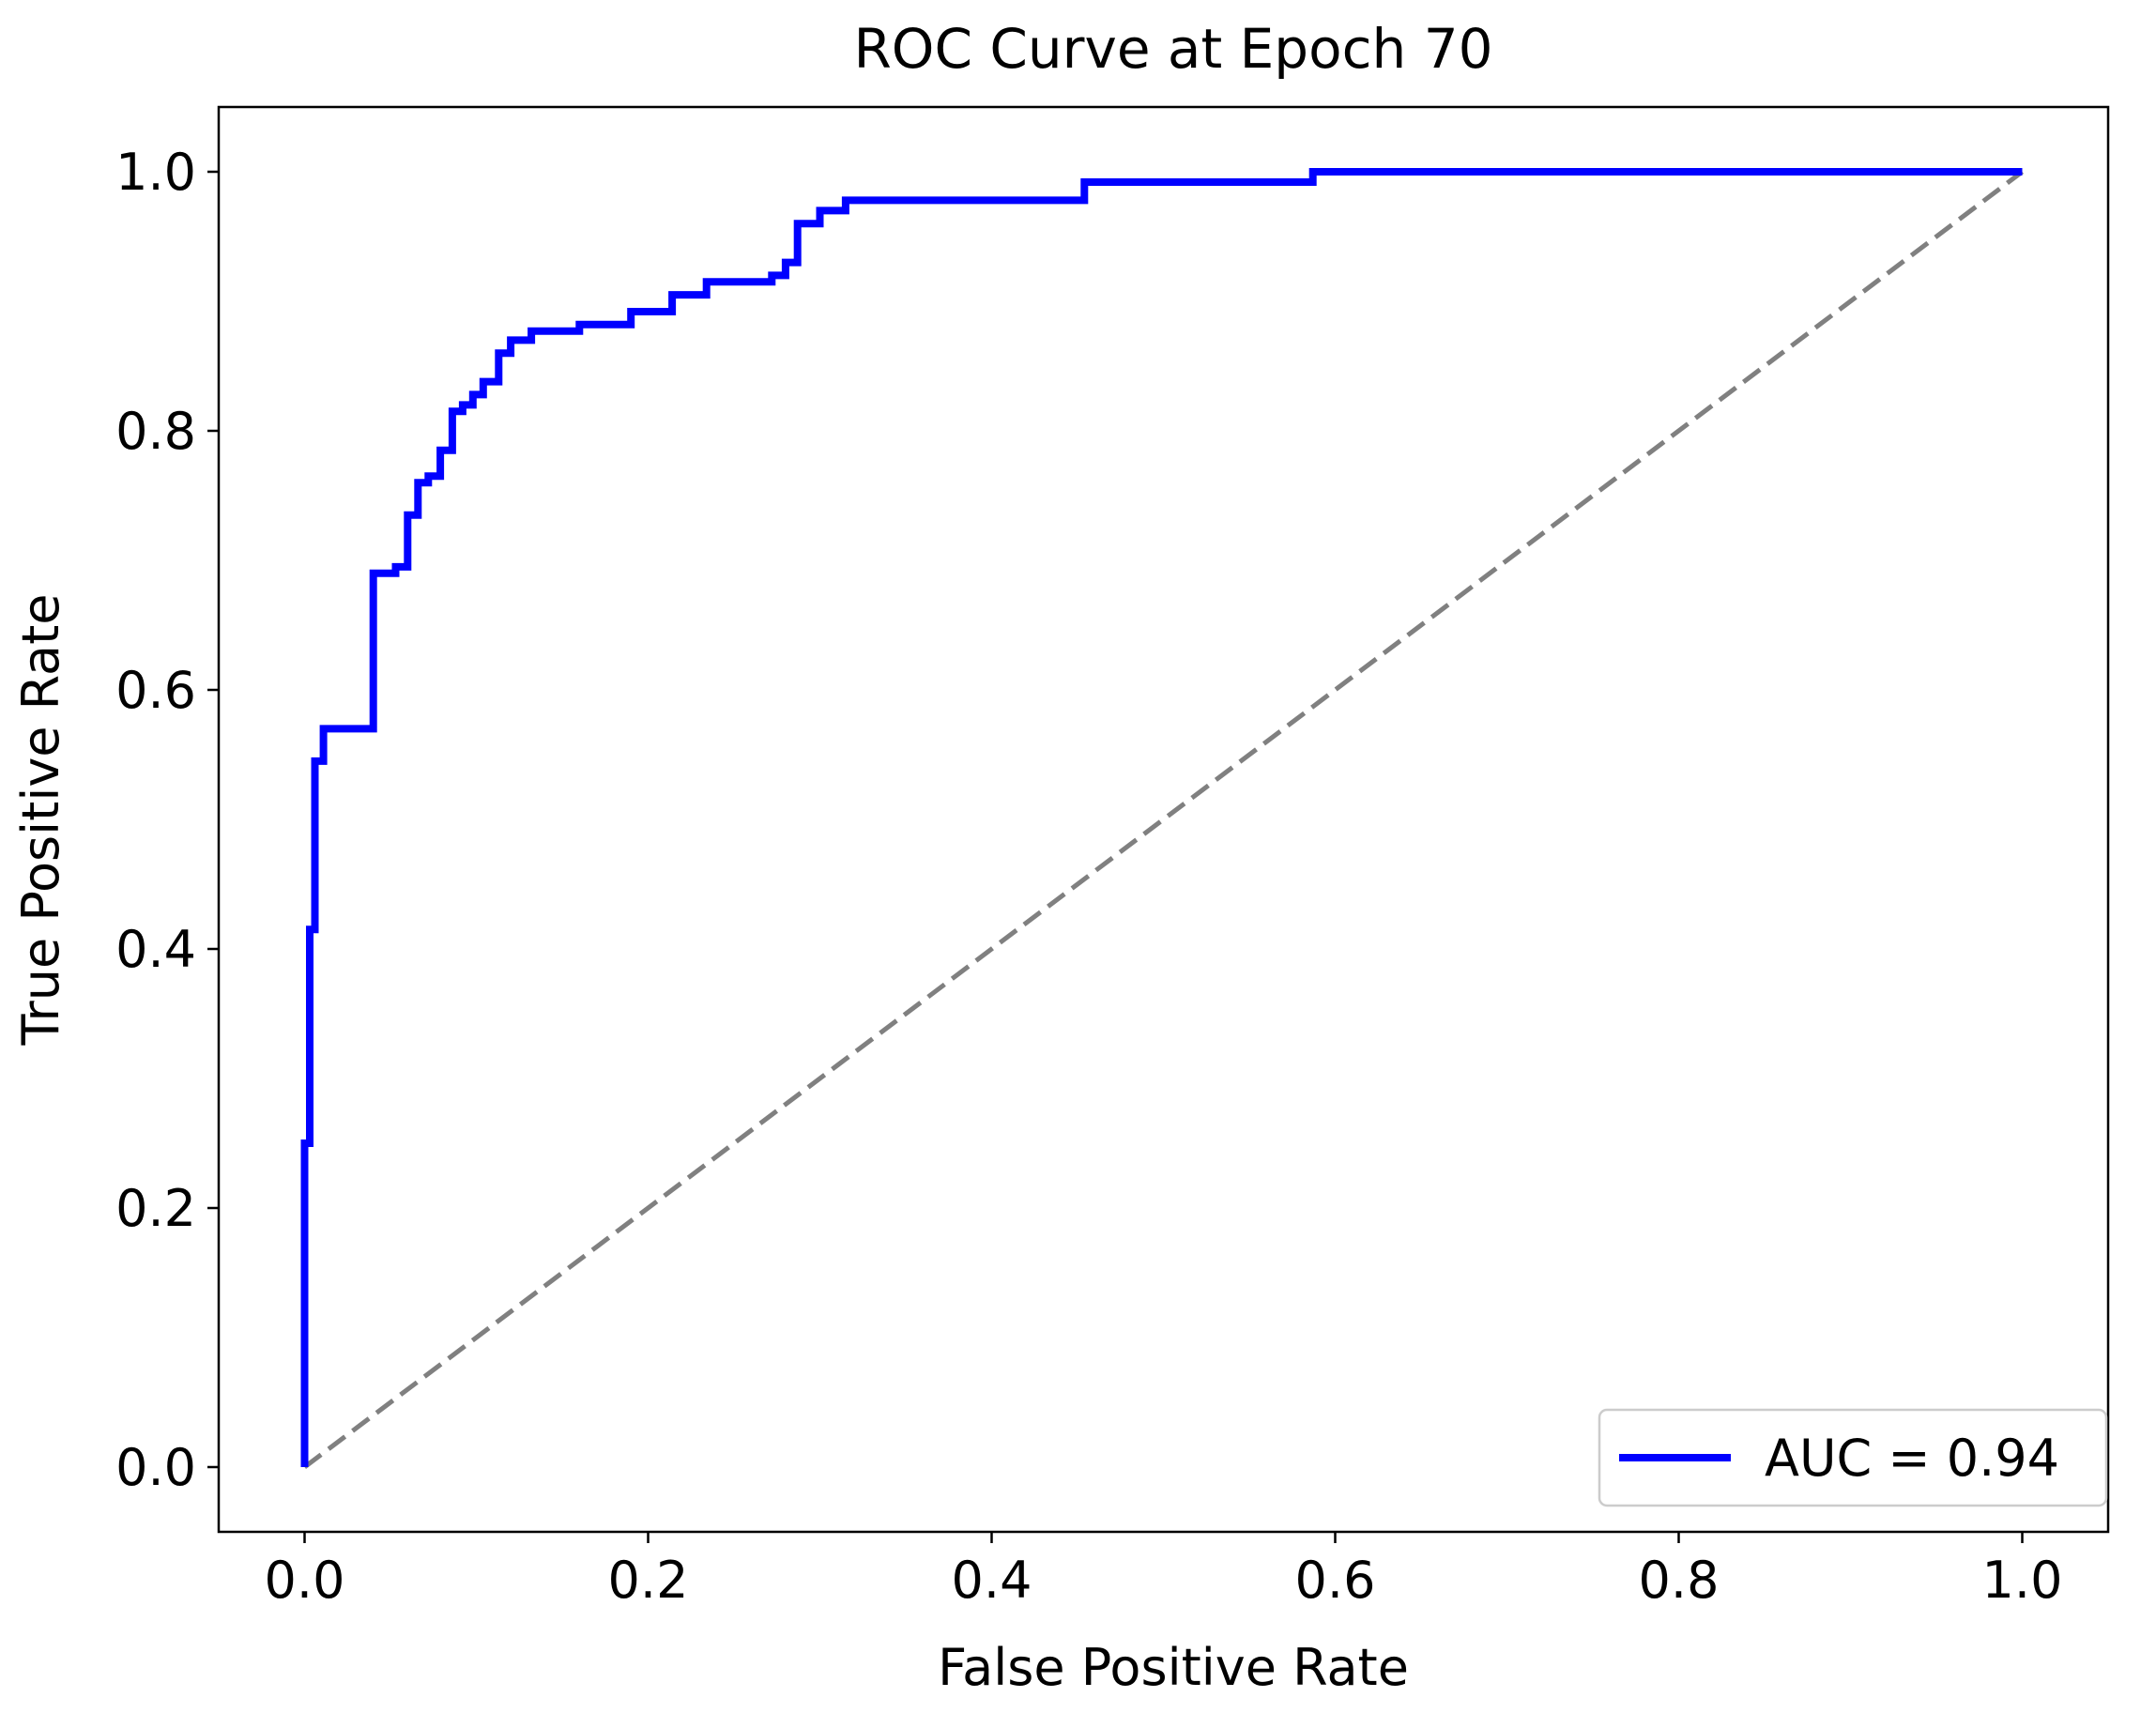  What do you see at coordinates (1679, 1580) in the screenshot?
I see `x-tick-label: 0.8` at bounding box center [1679, 1580].